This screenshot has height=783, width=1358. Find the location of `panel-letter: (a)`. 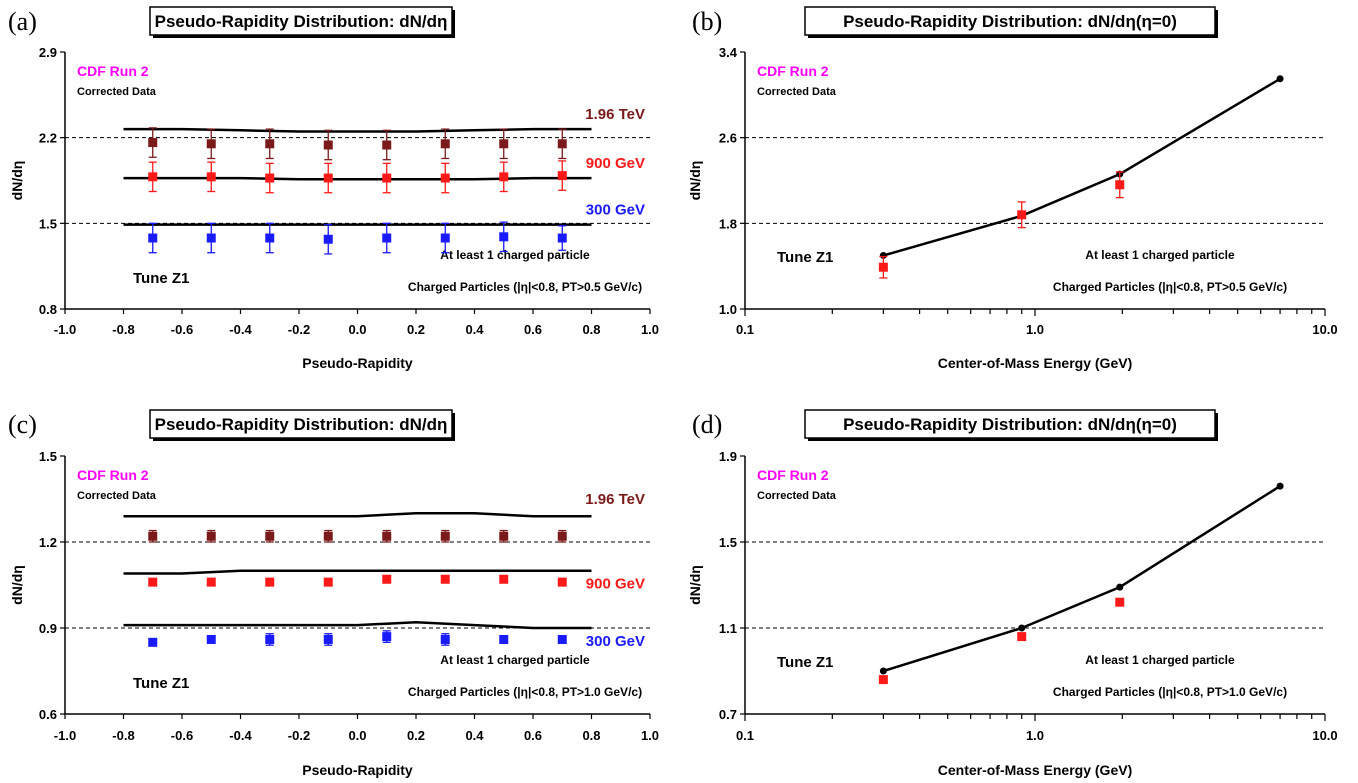

panel-letter: (a) is located at coordinates (22, 21).